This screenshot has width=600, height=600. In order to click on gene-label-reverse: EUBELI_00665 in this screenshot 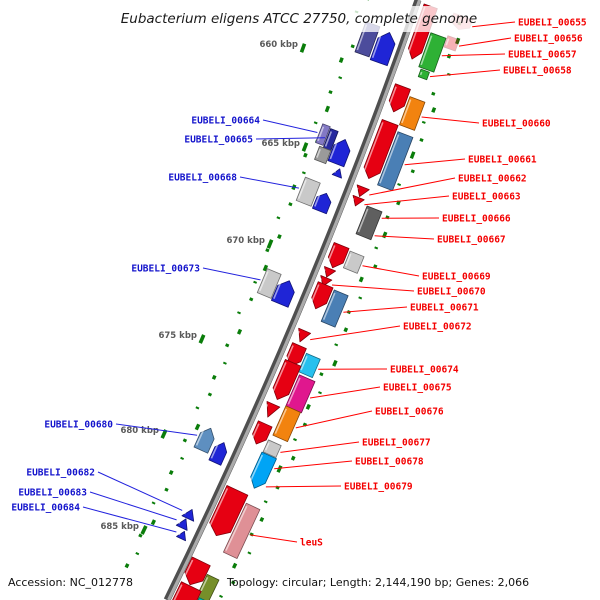, I will do `click(218, 140)`.